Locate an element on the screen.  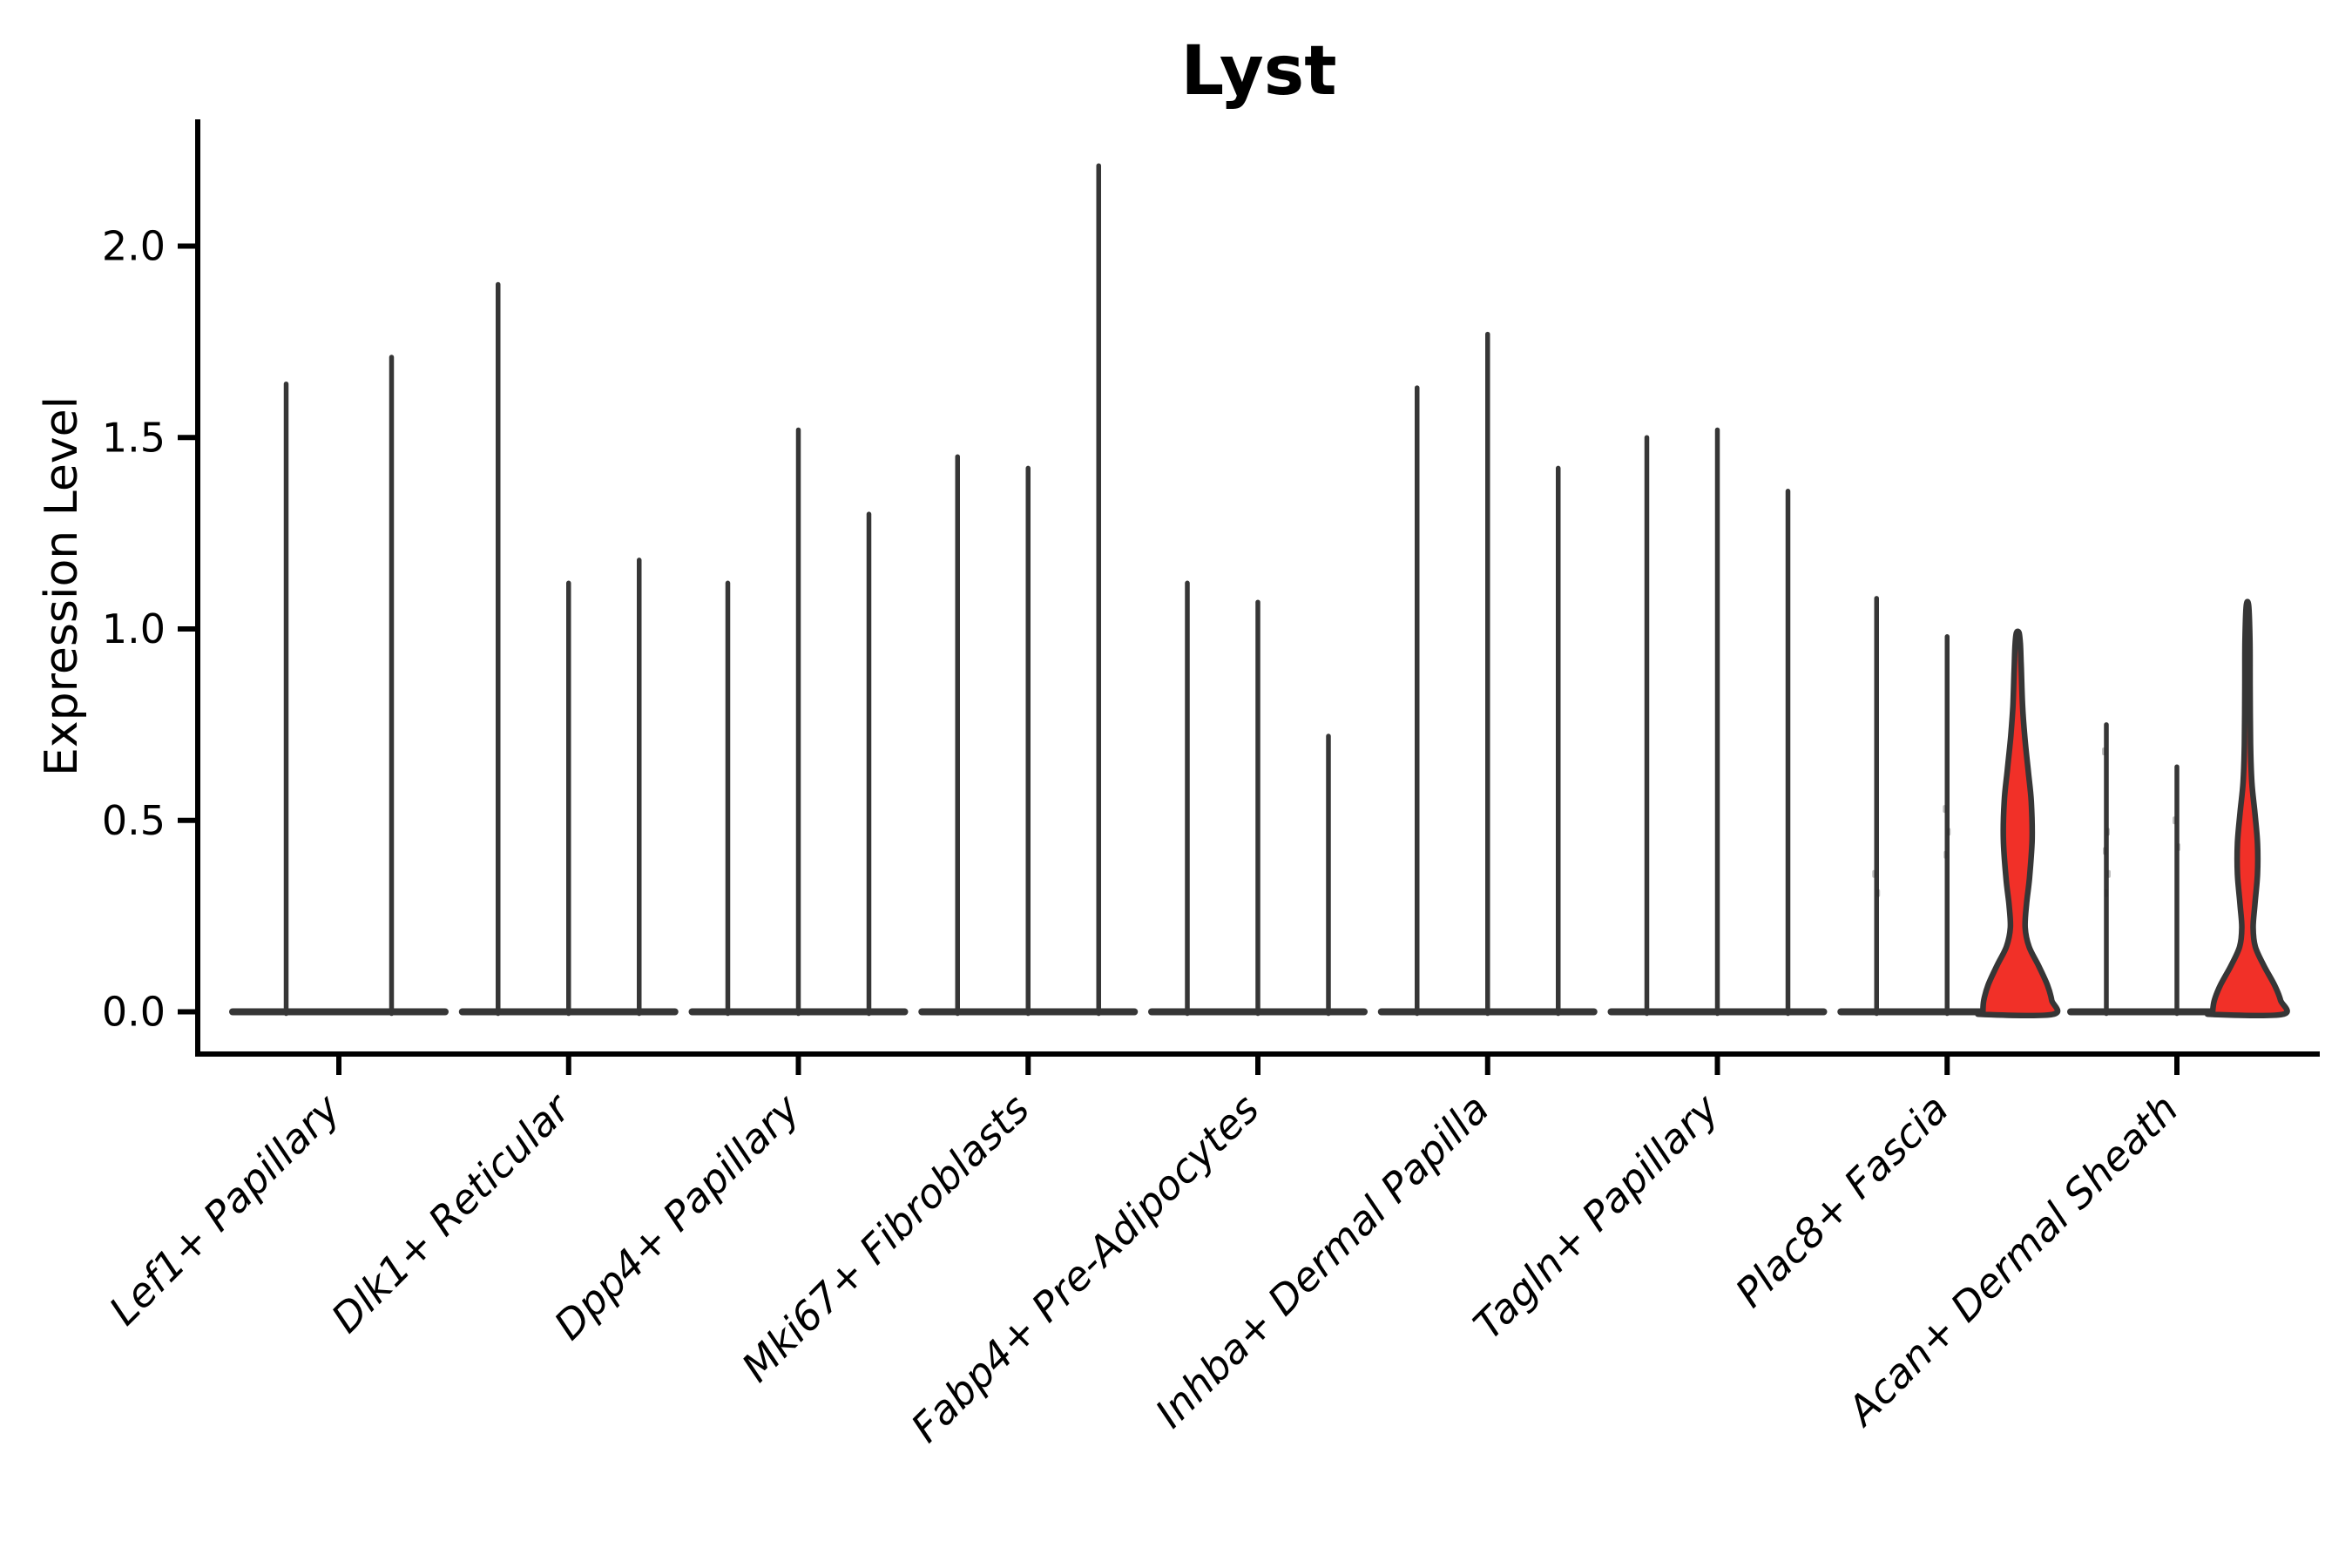
y-tick-label: 2.0 is located at coordinates (134, 247).